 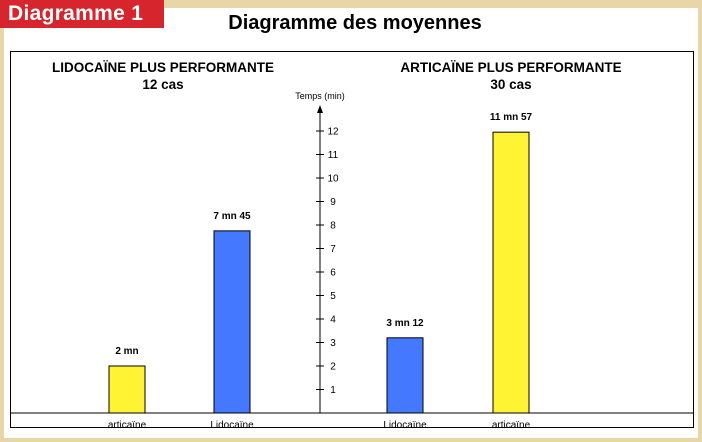 What do you see at coordinates (511, 67) in the screenshot?
I see `group-right-heading: ARTICAÏNE PLUS PERFORMANTE` at bounding box center [511, 67].